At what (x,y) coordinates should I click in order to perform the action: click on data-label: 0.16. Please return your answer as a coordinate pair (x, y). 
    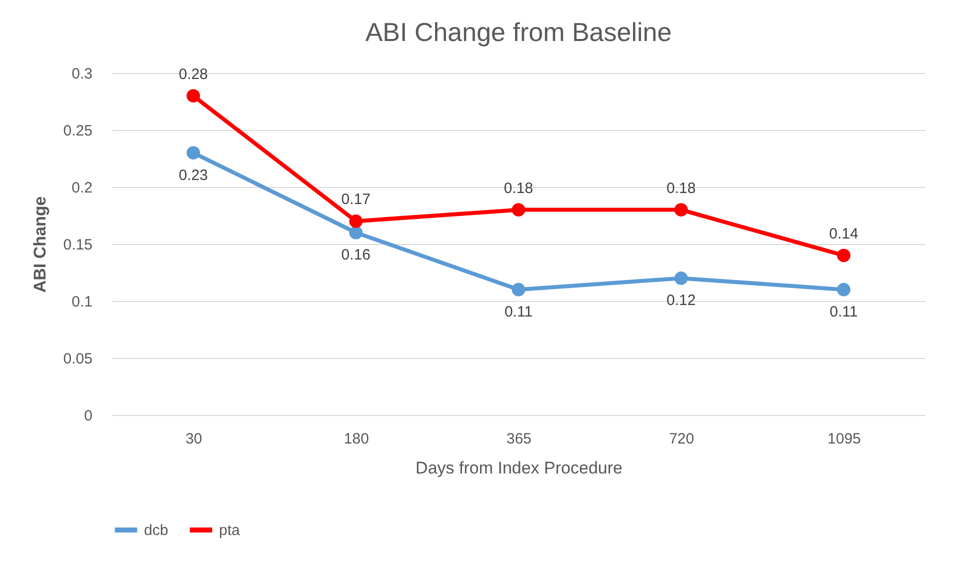
    Looking at the image, I should click on (355, 255).